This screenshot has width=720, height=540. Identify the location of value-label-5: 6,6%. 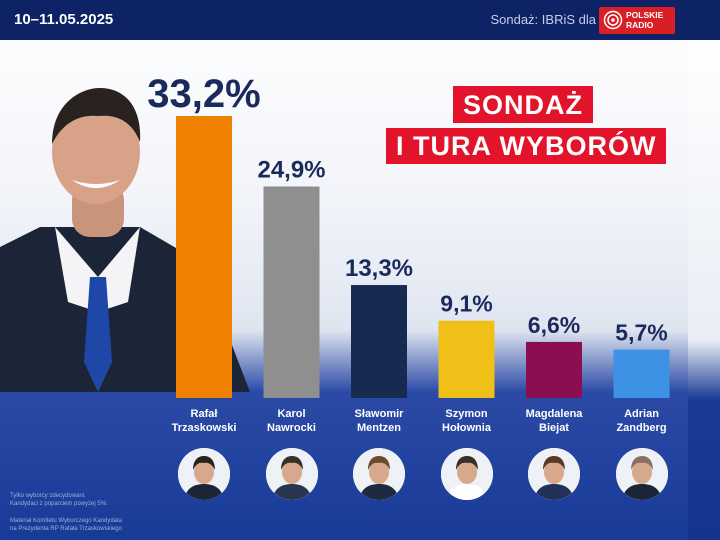
(554, 325).